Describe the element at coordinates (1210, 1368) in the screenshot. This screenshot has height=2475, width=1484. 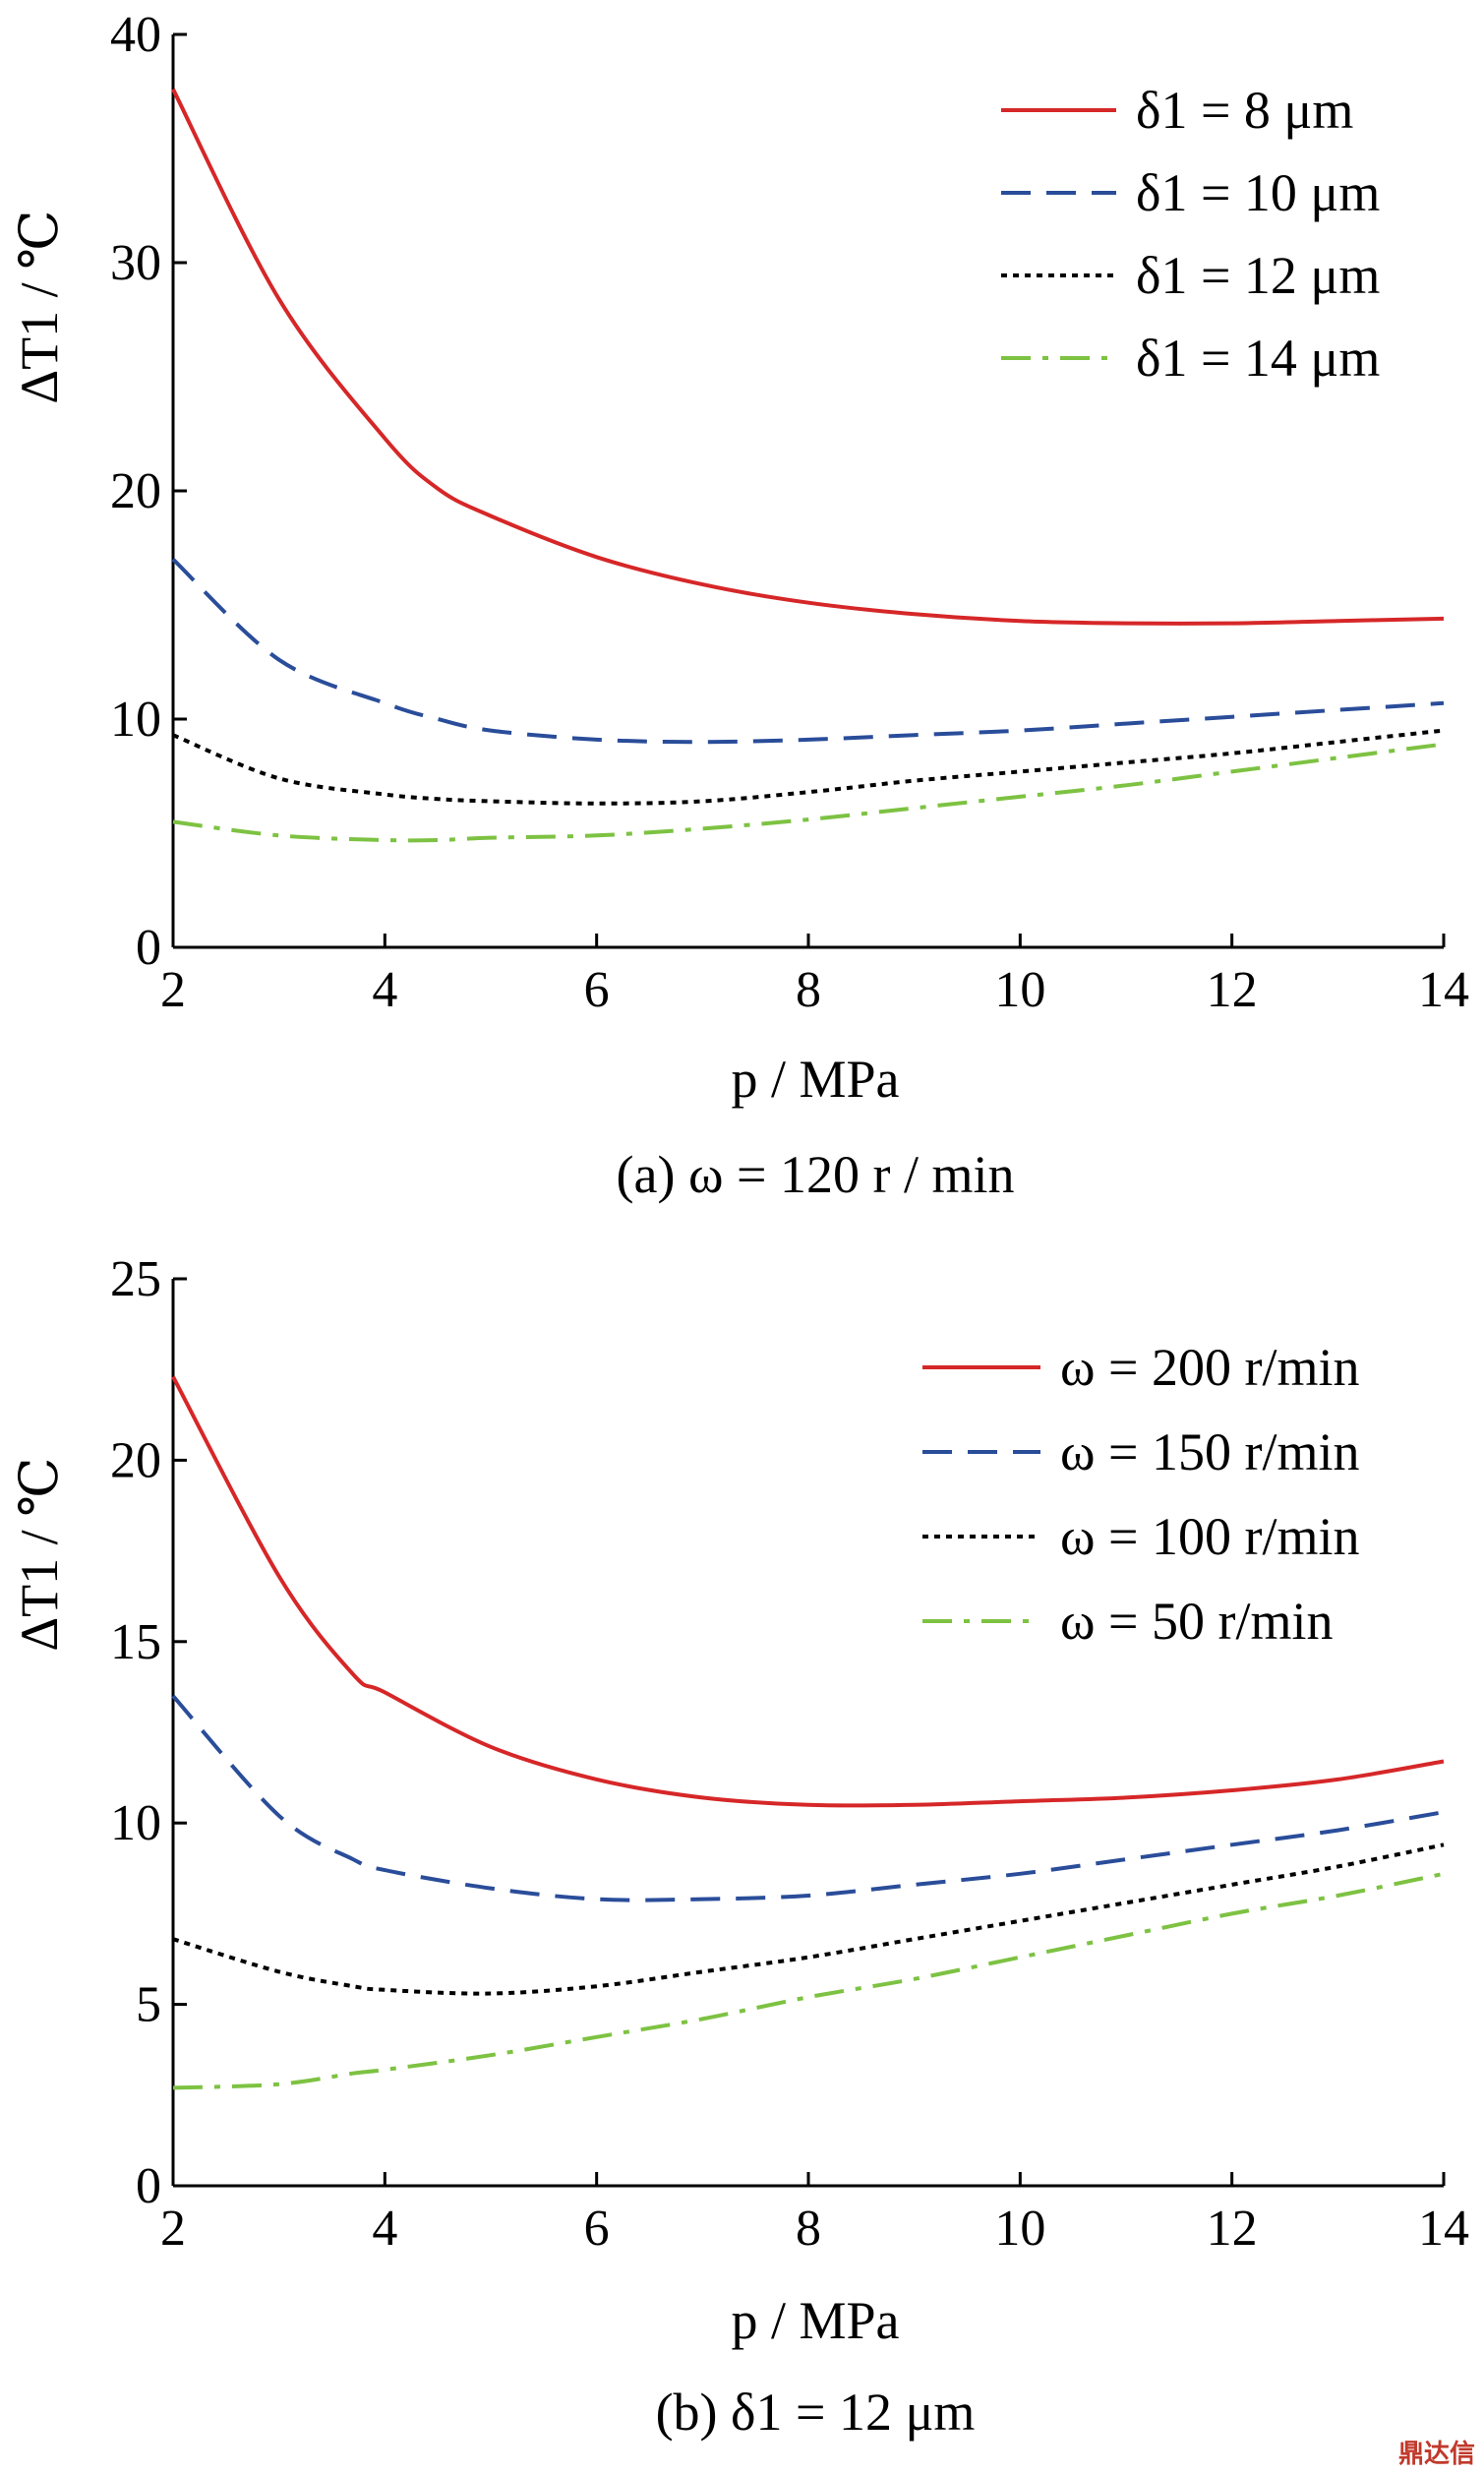
I see `legend-label-1: ω = 200 r/min` at that location.